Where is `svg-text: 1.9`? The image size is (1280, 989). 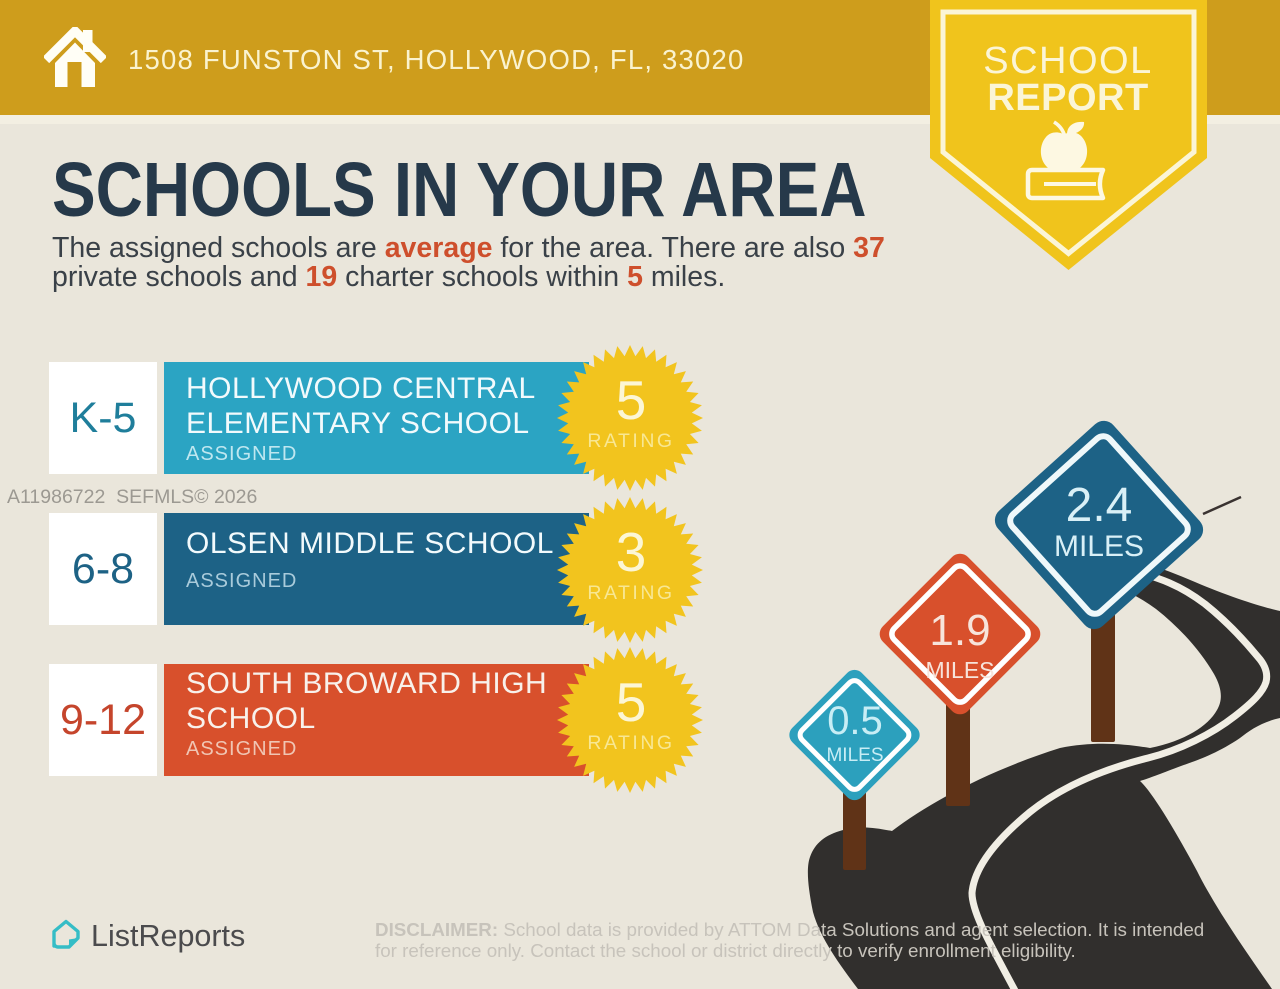
svg-text: 1.9 is located at coordinates (959, 630).